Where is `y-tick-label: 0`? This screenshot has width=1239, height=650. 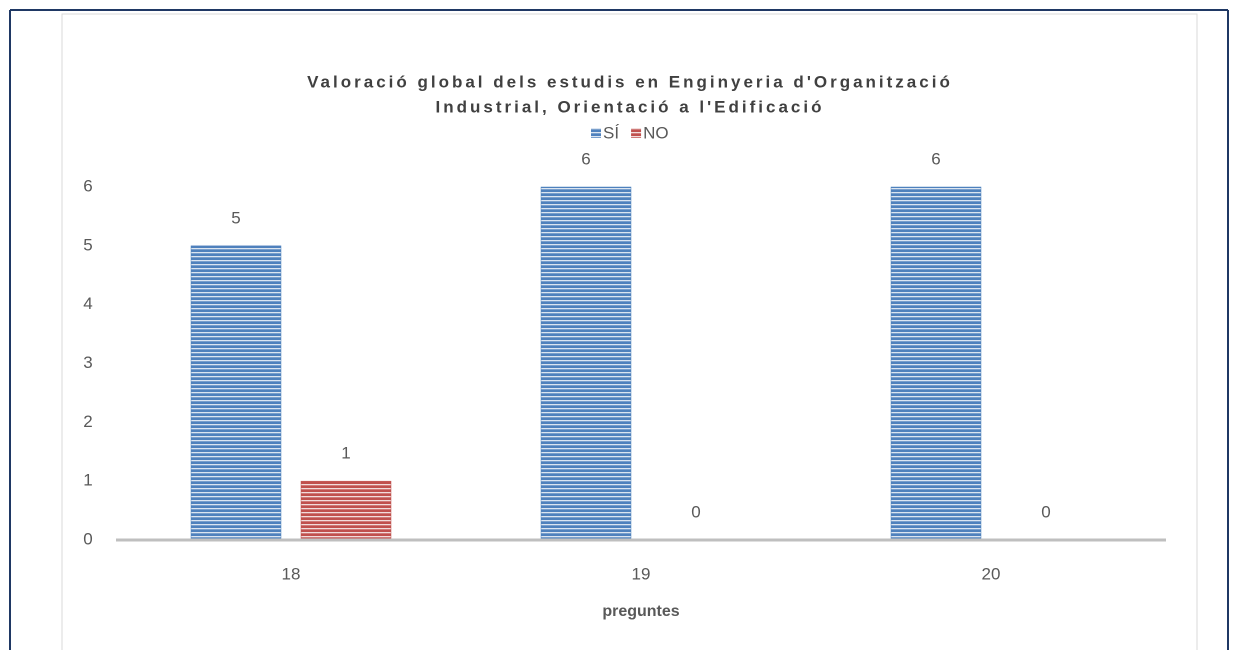
y-tick-label: 0 is located at coordinates (87, 538).